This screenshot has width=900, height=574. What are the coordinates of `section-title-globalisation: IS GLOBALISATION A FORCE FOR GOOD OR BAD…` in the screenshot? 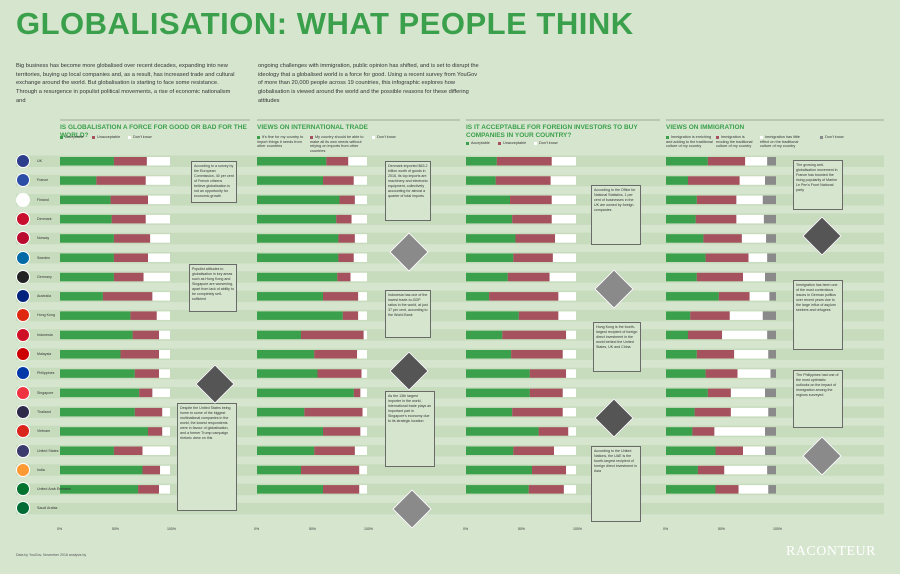 It's located at (153, 131).